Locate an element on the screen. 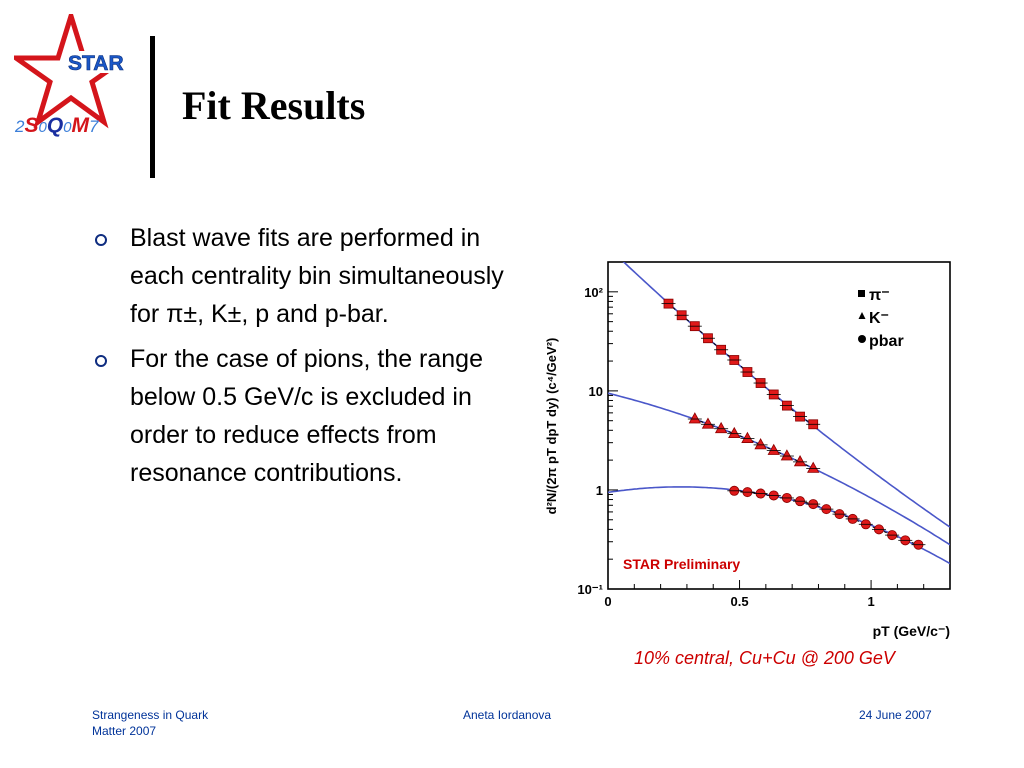 This screenshot has height=768, width=1024. legend-kaon: K⁻ is located at coordinates (879, 318).